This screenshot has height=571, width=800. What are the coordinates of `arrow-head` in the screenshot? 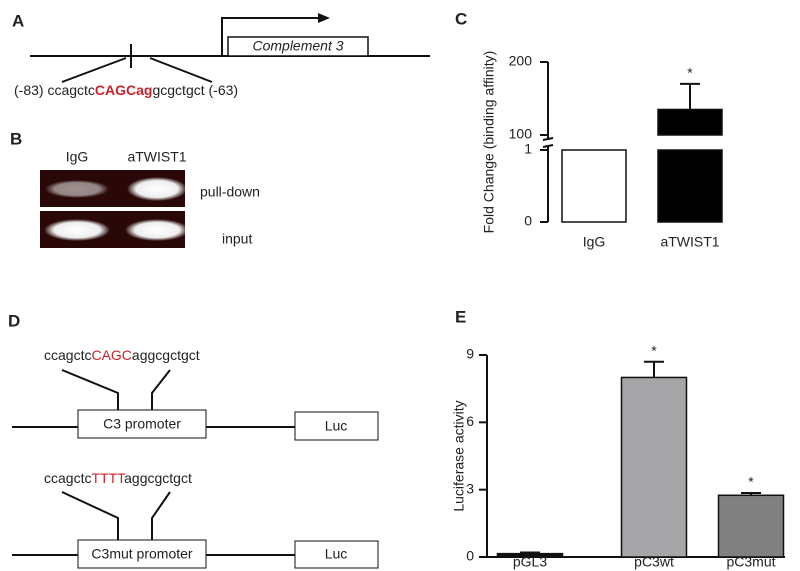 It's located at (324, 18).